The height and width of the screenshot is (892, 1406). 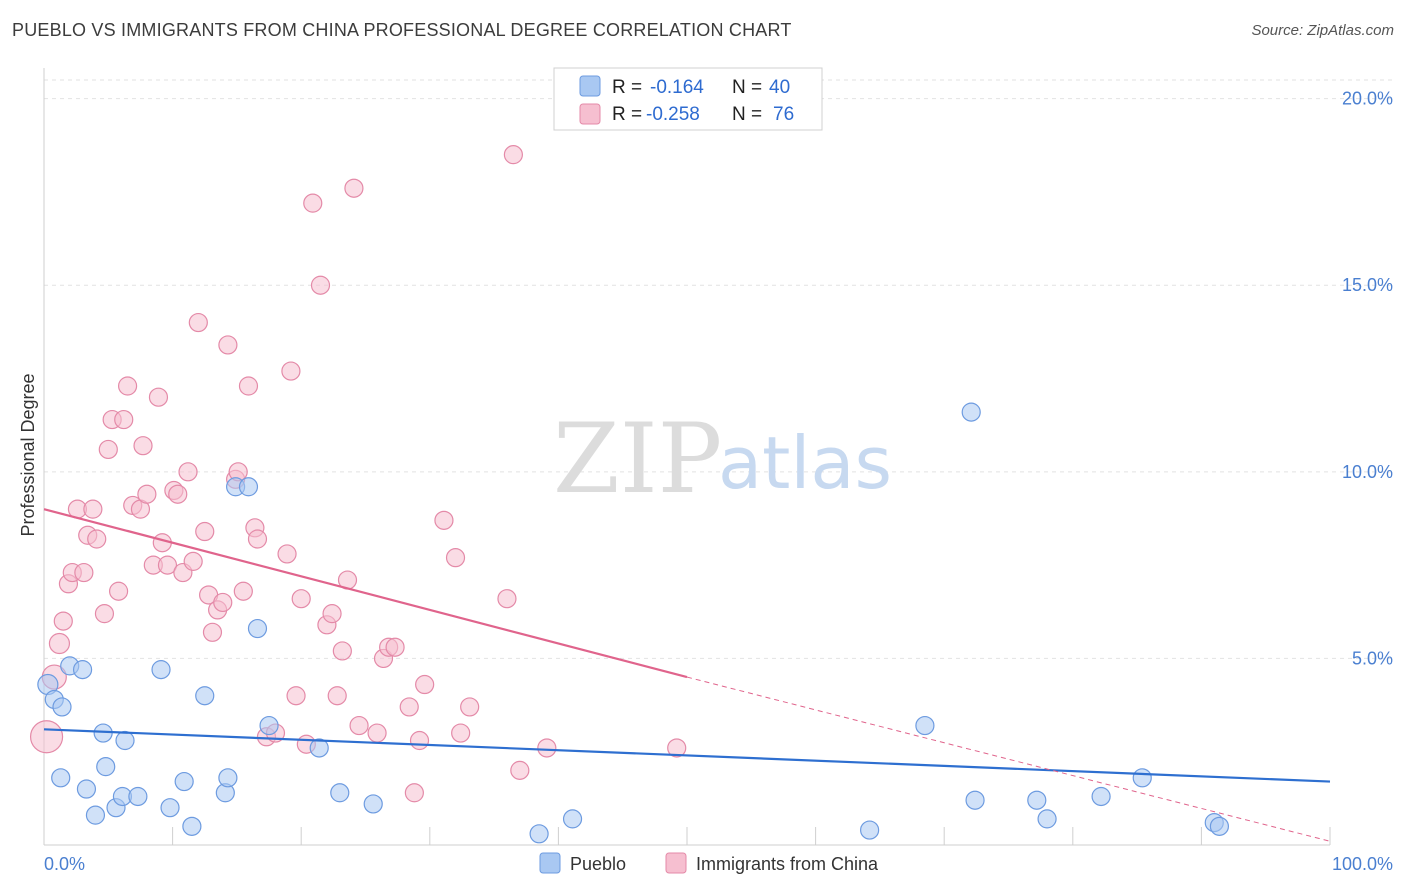 What do you see at coordinates (365, 593) in the screenshot?
I see `china-trend-line` at bounding box center [365, 593].